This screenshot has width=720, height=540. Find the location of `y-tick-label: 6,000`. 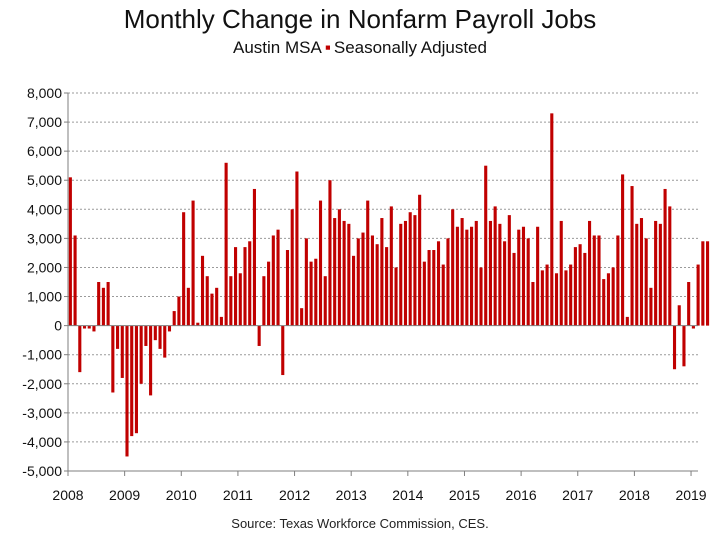

y-tick-label: 6,000 is located at coordinates (44, 151).